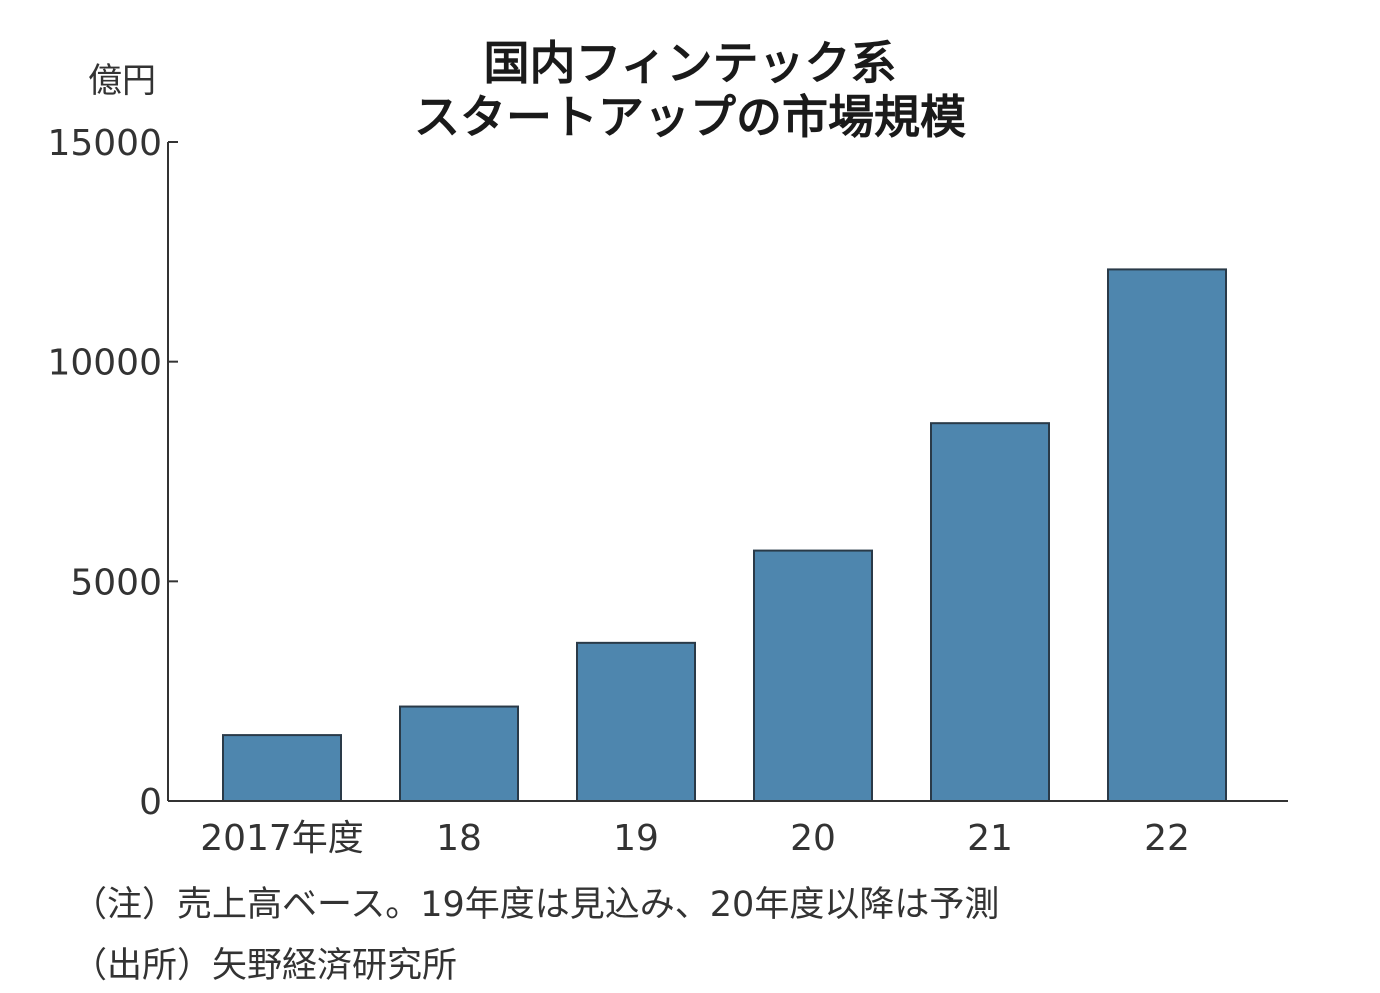 The width and height of the screenshot is (1380, 993). I want to click on y-tick-label: 5000, so click(116, 582).